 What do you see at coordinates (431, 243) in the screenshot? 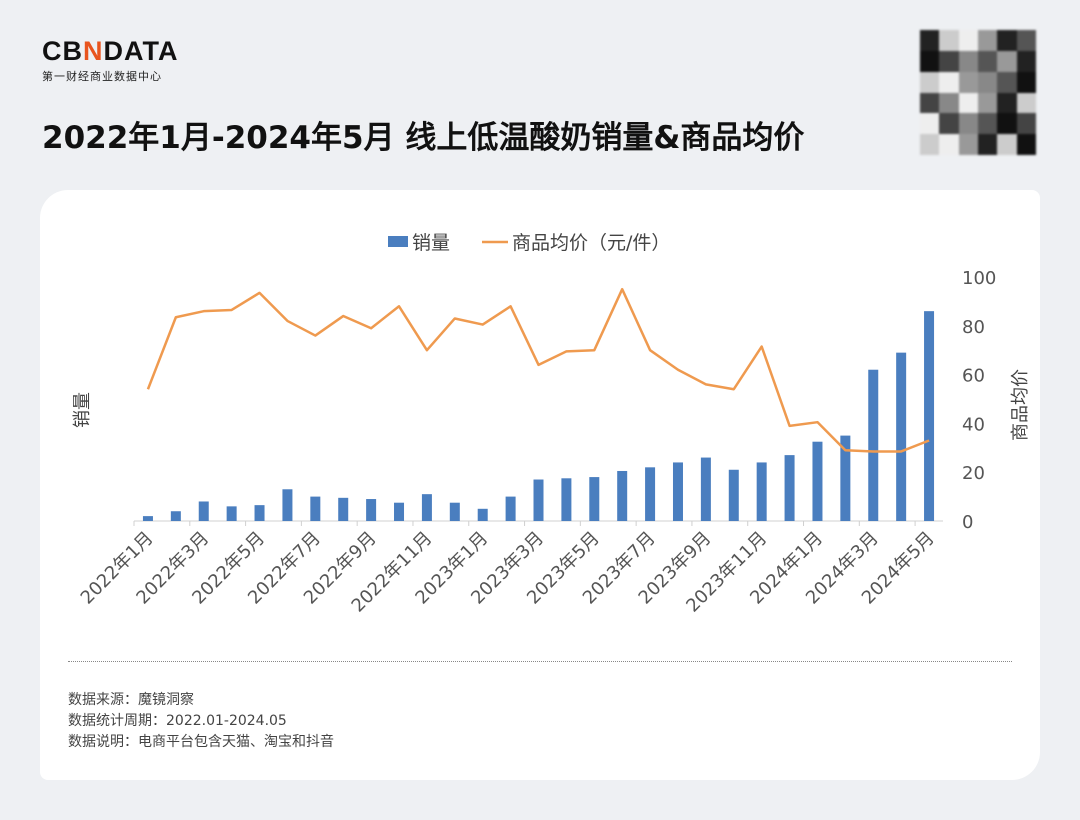
I see `legend-label-sales: 销量` at bounding box center [431, 243].